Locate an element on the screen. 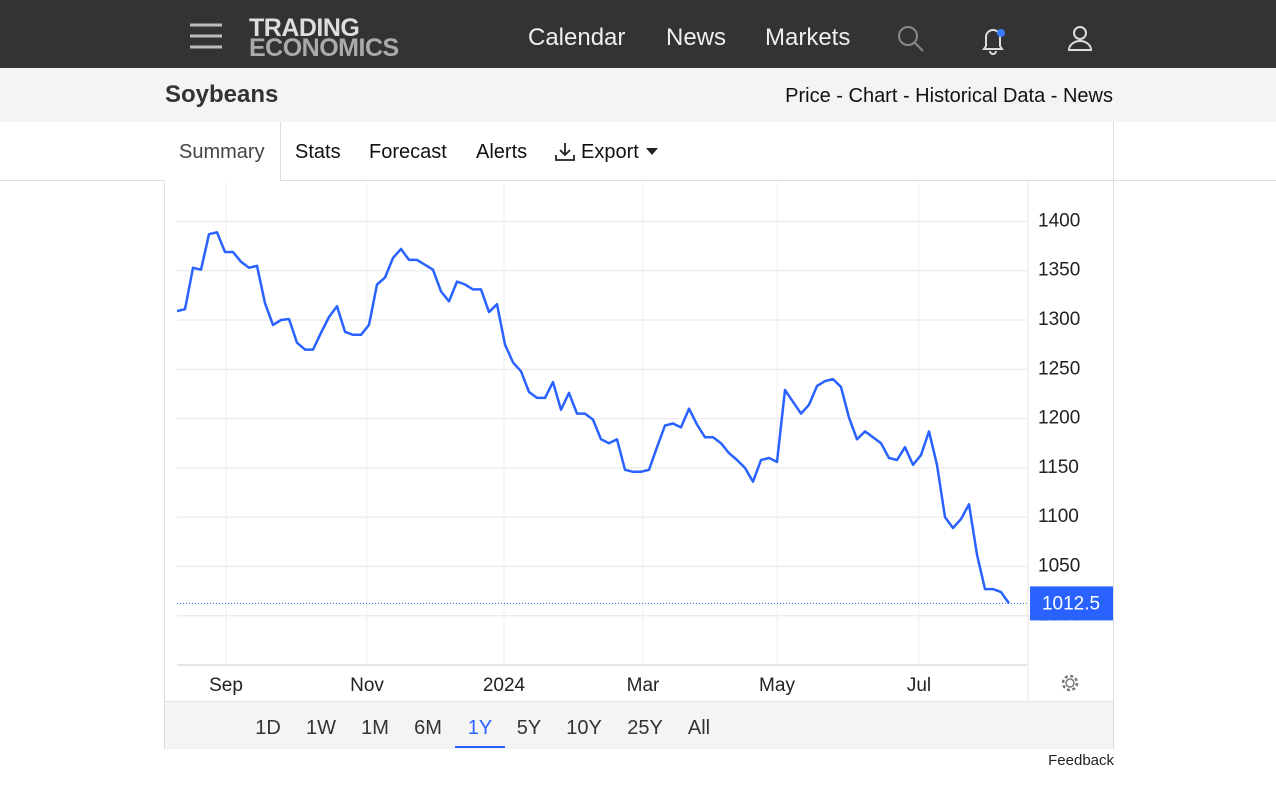 The width and height of the screenshot is (1276, 790). top-nav: TRADING ECONOMICS Calendar News Markets is located at coordinates (638, 34).